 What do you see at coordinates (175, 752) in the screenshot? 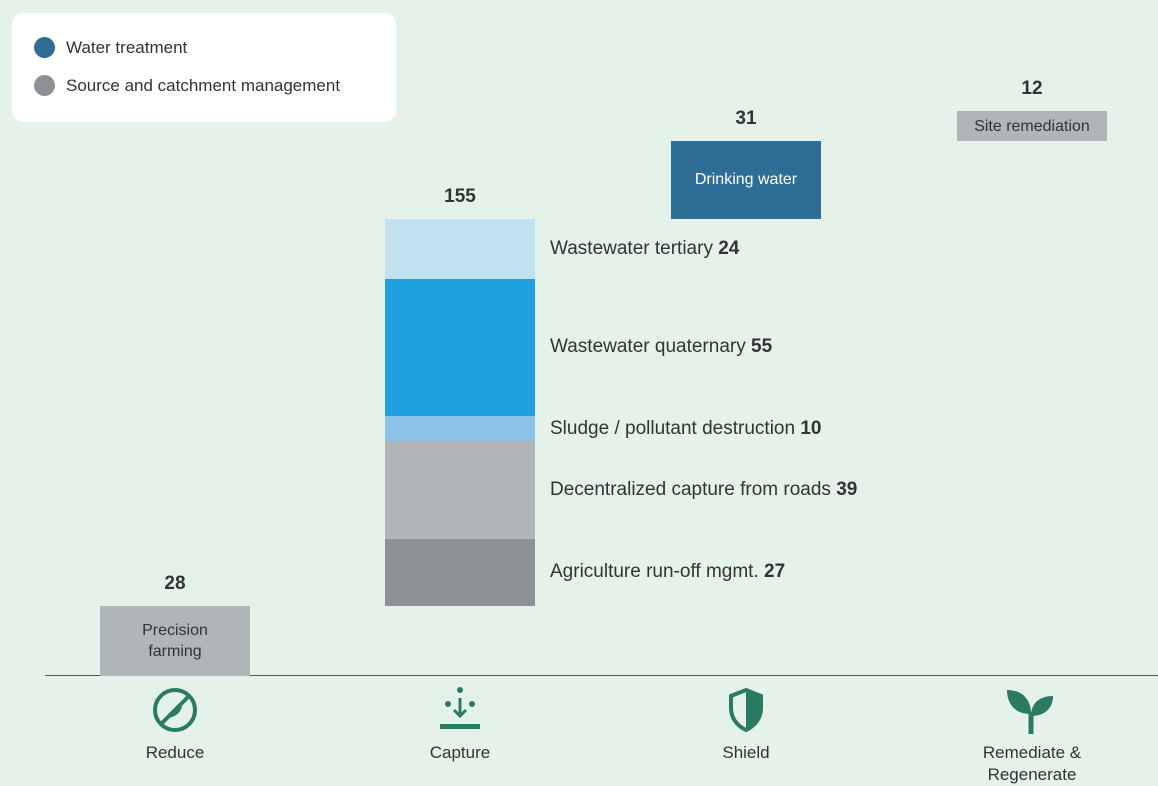
I see `category-label: Reduce` at bounding box center [175, 752].